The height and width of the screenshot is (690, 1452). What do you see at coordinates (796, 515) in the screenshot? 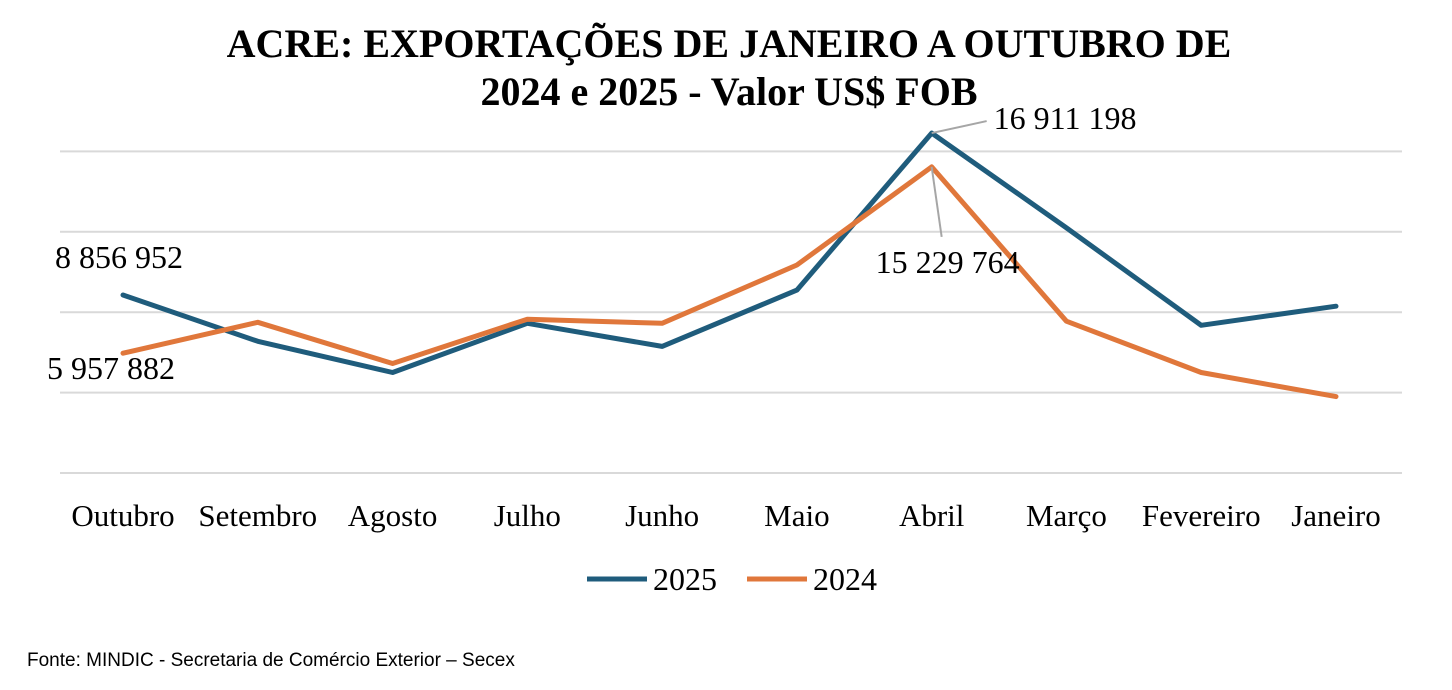
I see `x-tick-label-5: Maio` at bounding box center [796, 515].